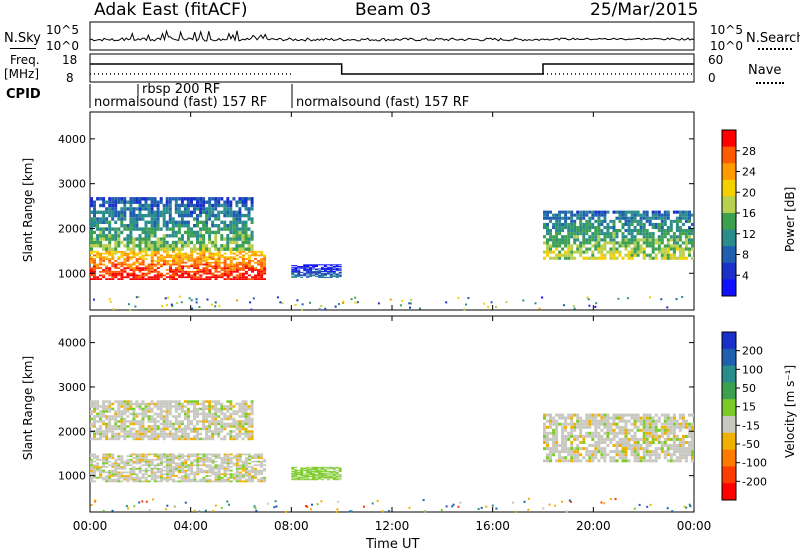 This screenshot has height=554, width=800. Describe the element at coordinates (752, 369) in the screenshot. I see `velocity-colorbar-tick-label: 100` at that location.